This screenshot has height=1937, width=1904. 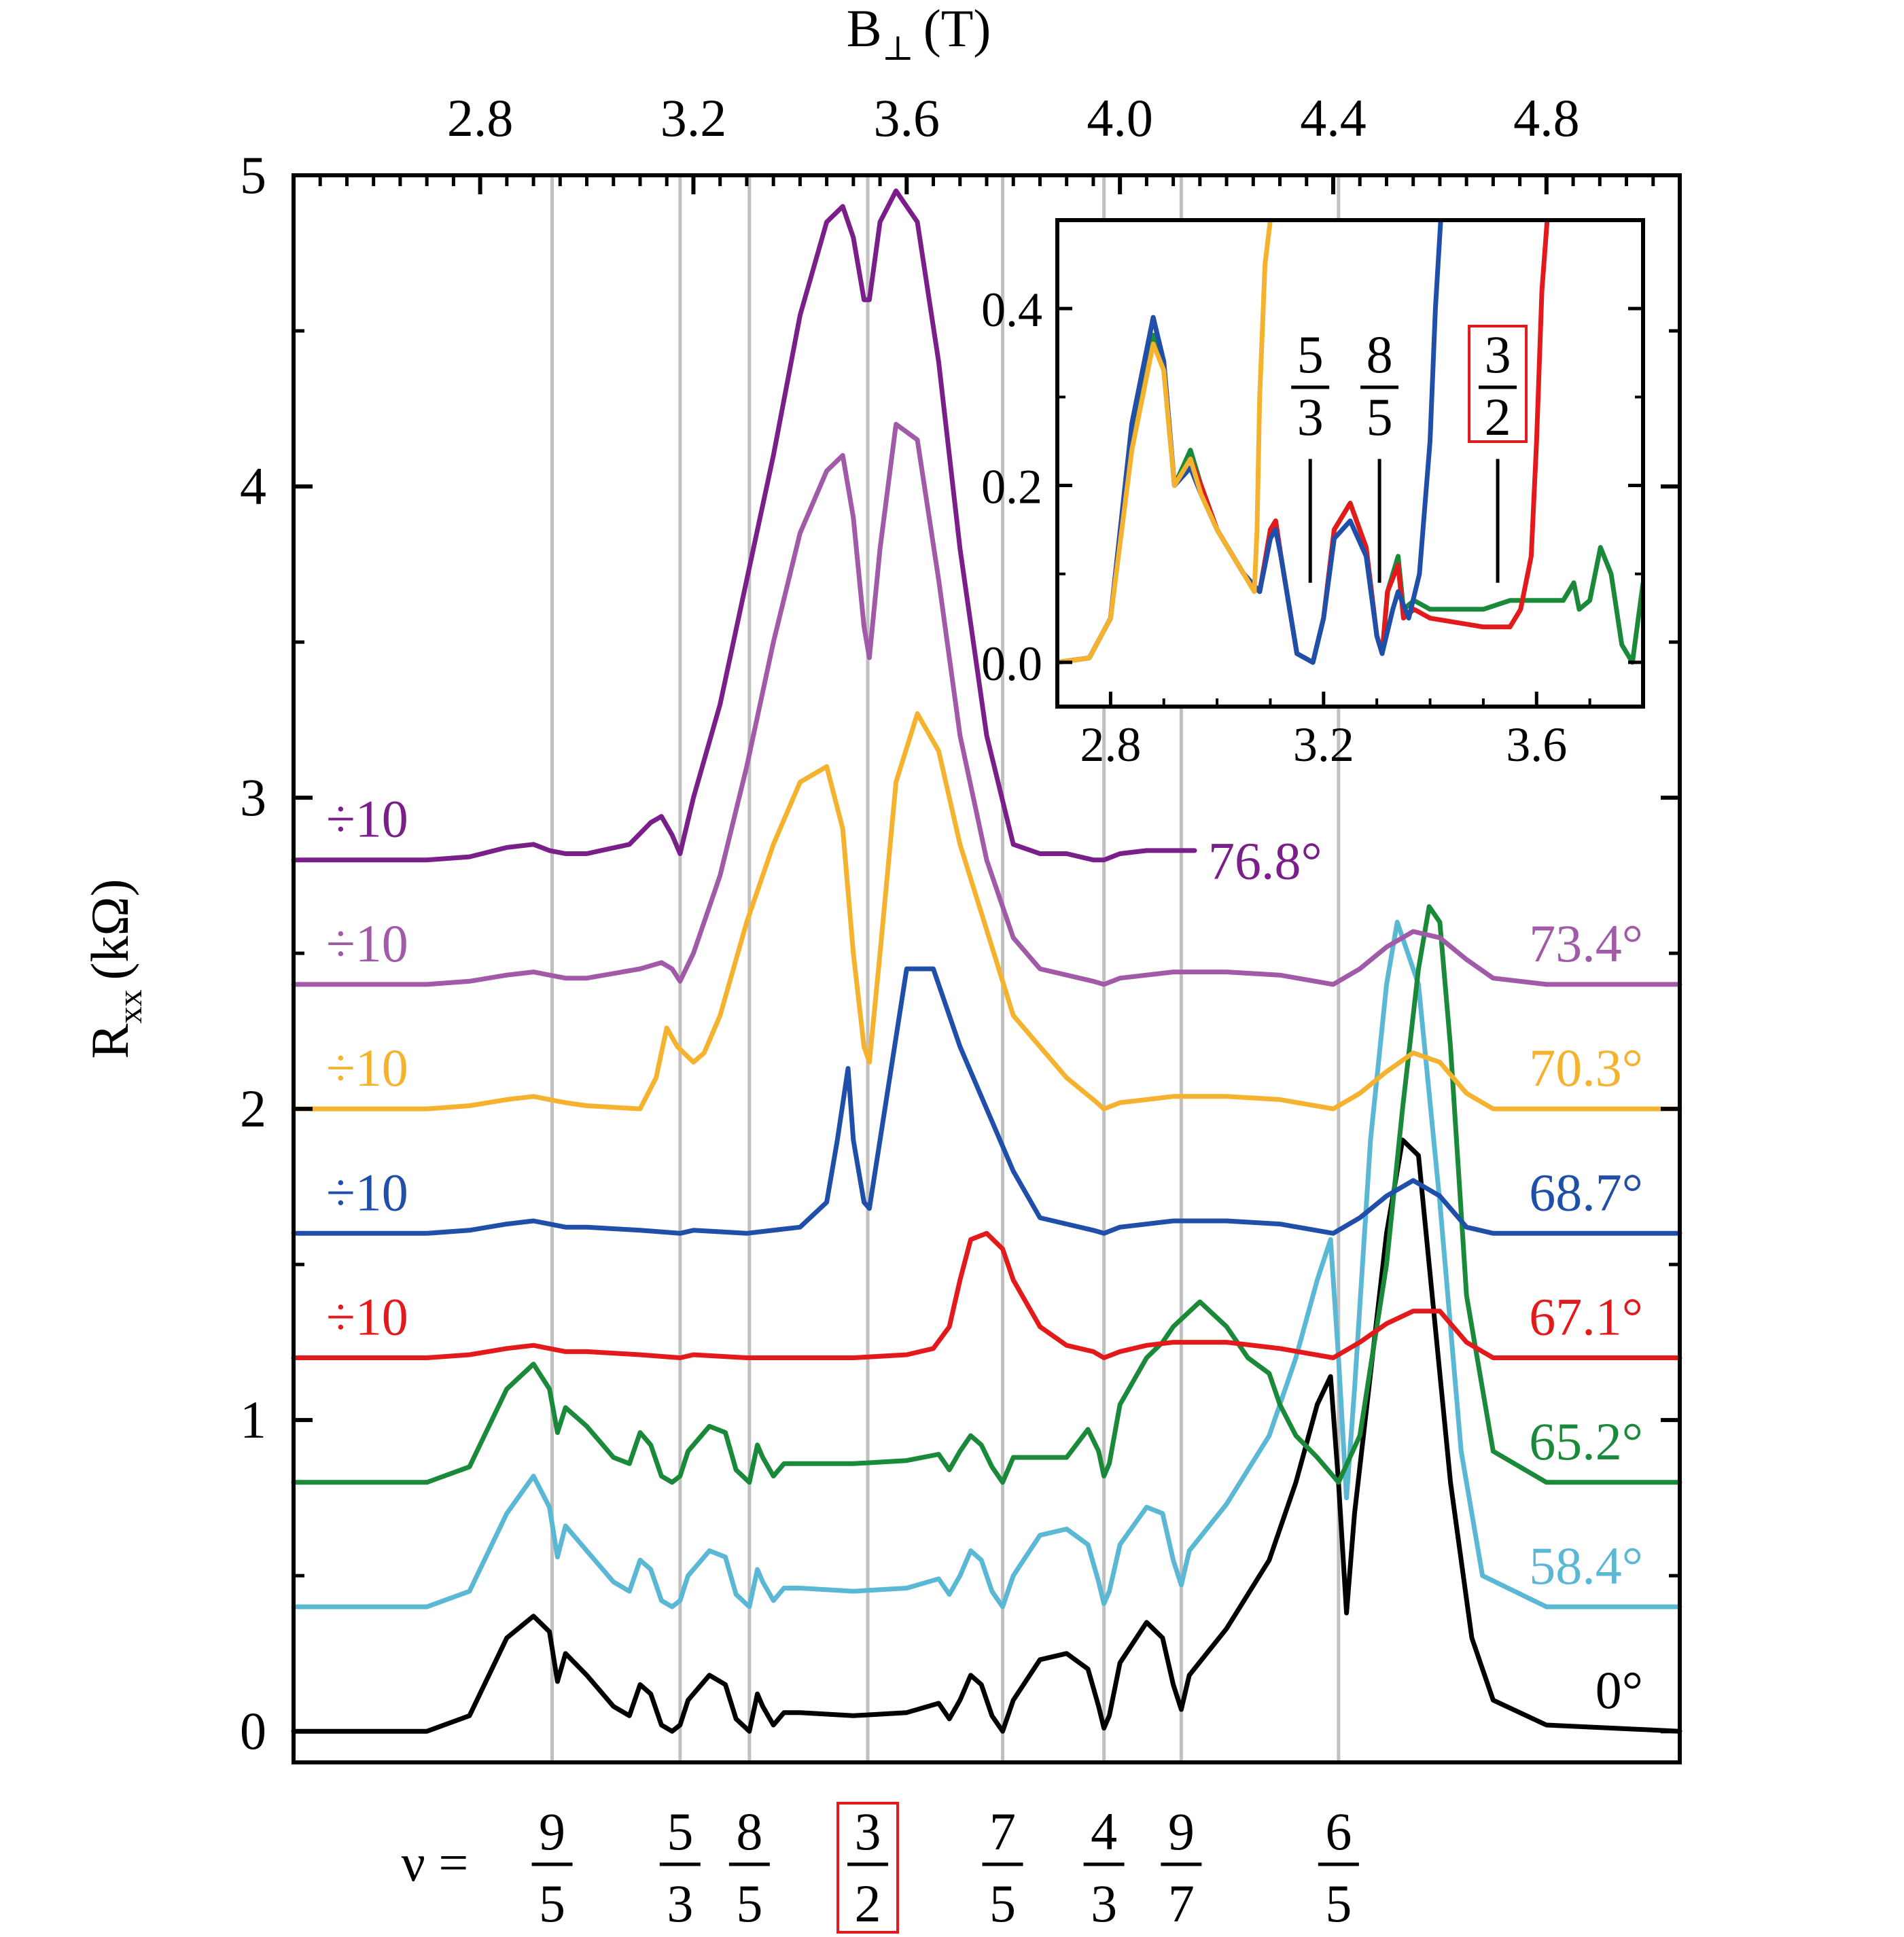 What do you see at coordinates (253, 1730) in the screenshot?
I see `y-tick-label: 0` at bounding box center [253, 1730].